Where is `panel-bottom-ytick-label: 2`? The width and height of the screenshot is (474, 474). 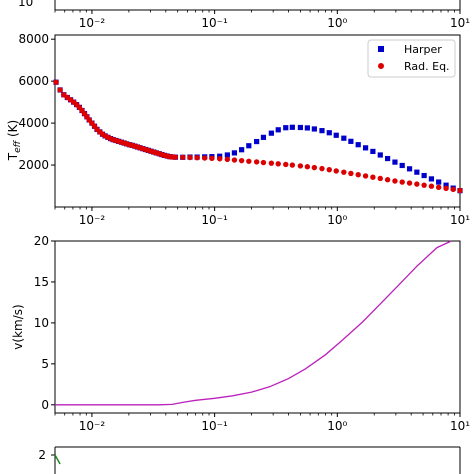 panel-bottom-ytick-label: 2 is located at coordinates (42, 455).